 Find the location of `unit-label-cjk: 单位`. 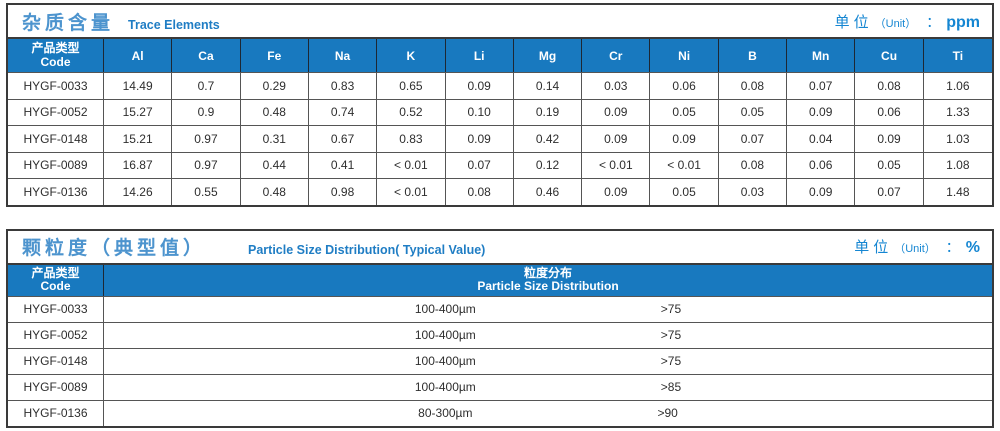

unit-label-cjk: 单位 is located at coordinates (873, 247).